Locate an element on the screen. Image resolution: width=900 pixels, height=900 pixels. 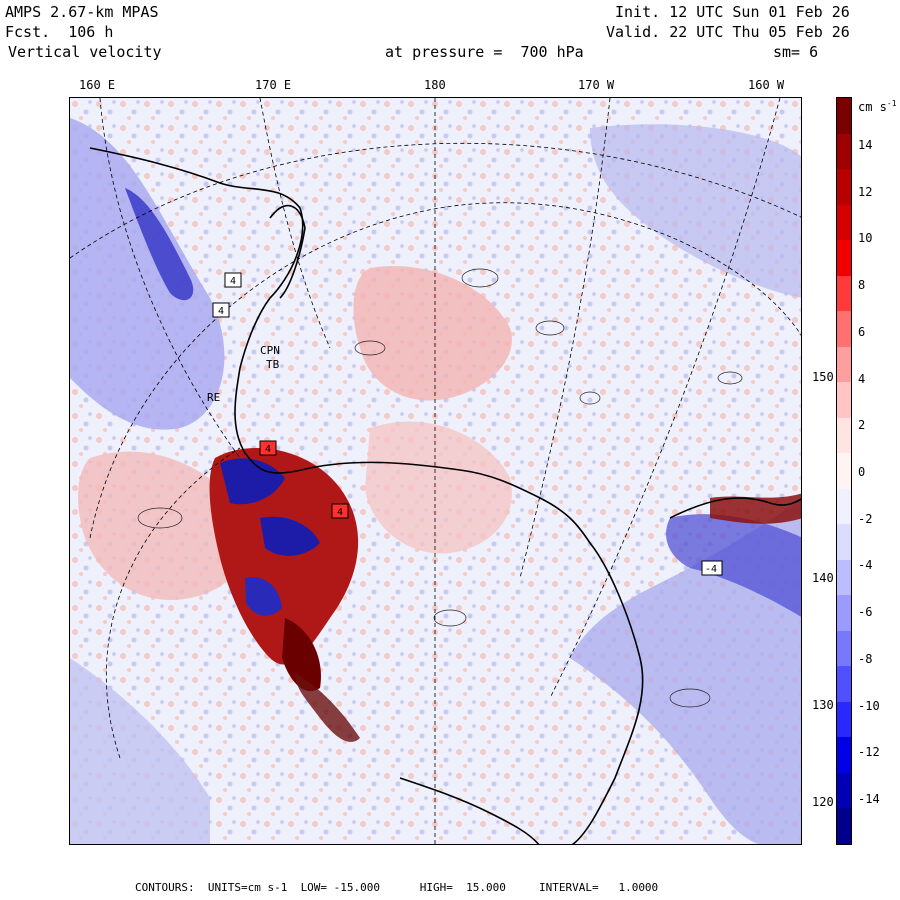
smoothing-label: sm= 6 is located at coordinates (796, 52).